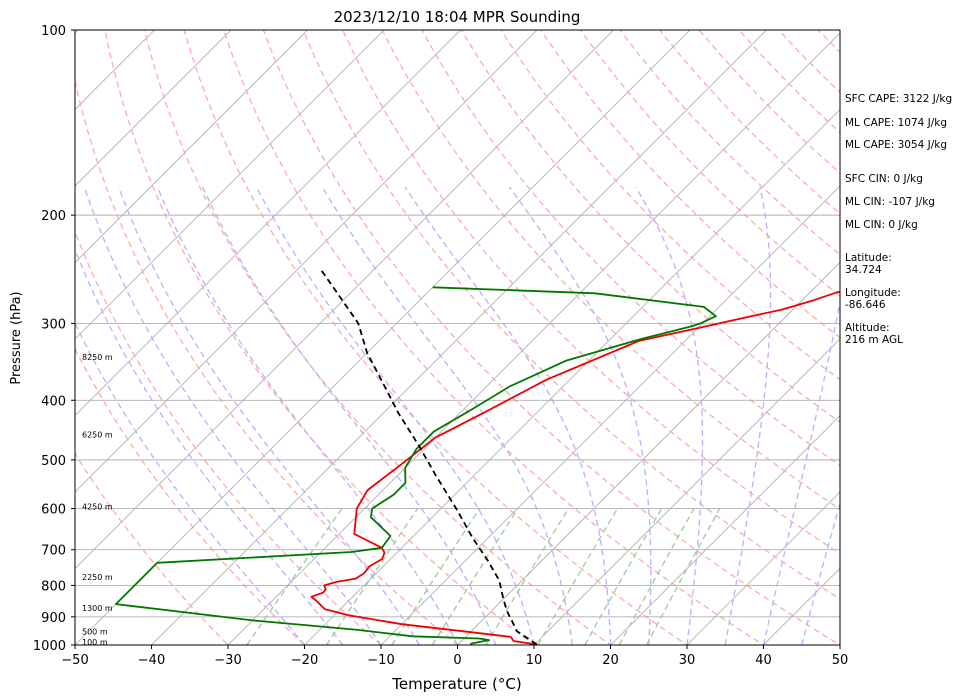 The width and height of the screenshot is (968, 700). Describe the element at coordinates (896, 145) in the screenshot. I see `ml-cape-label-2: ML CAPE: 3054 J/kg` at that location.